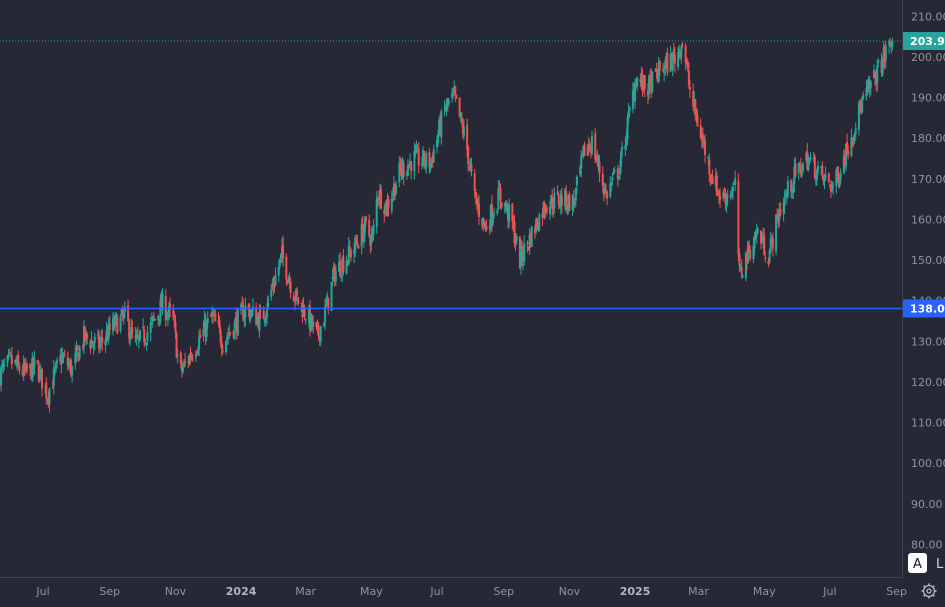  I want to click on y-tick-label: 120.00, so click(928, 382).